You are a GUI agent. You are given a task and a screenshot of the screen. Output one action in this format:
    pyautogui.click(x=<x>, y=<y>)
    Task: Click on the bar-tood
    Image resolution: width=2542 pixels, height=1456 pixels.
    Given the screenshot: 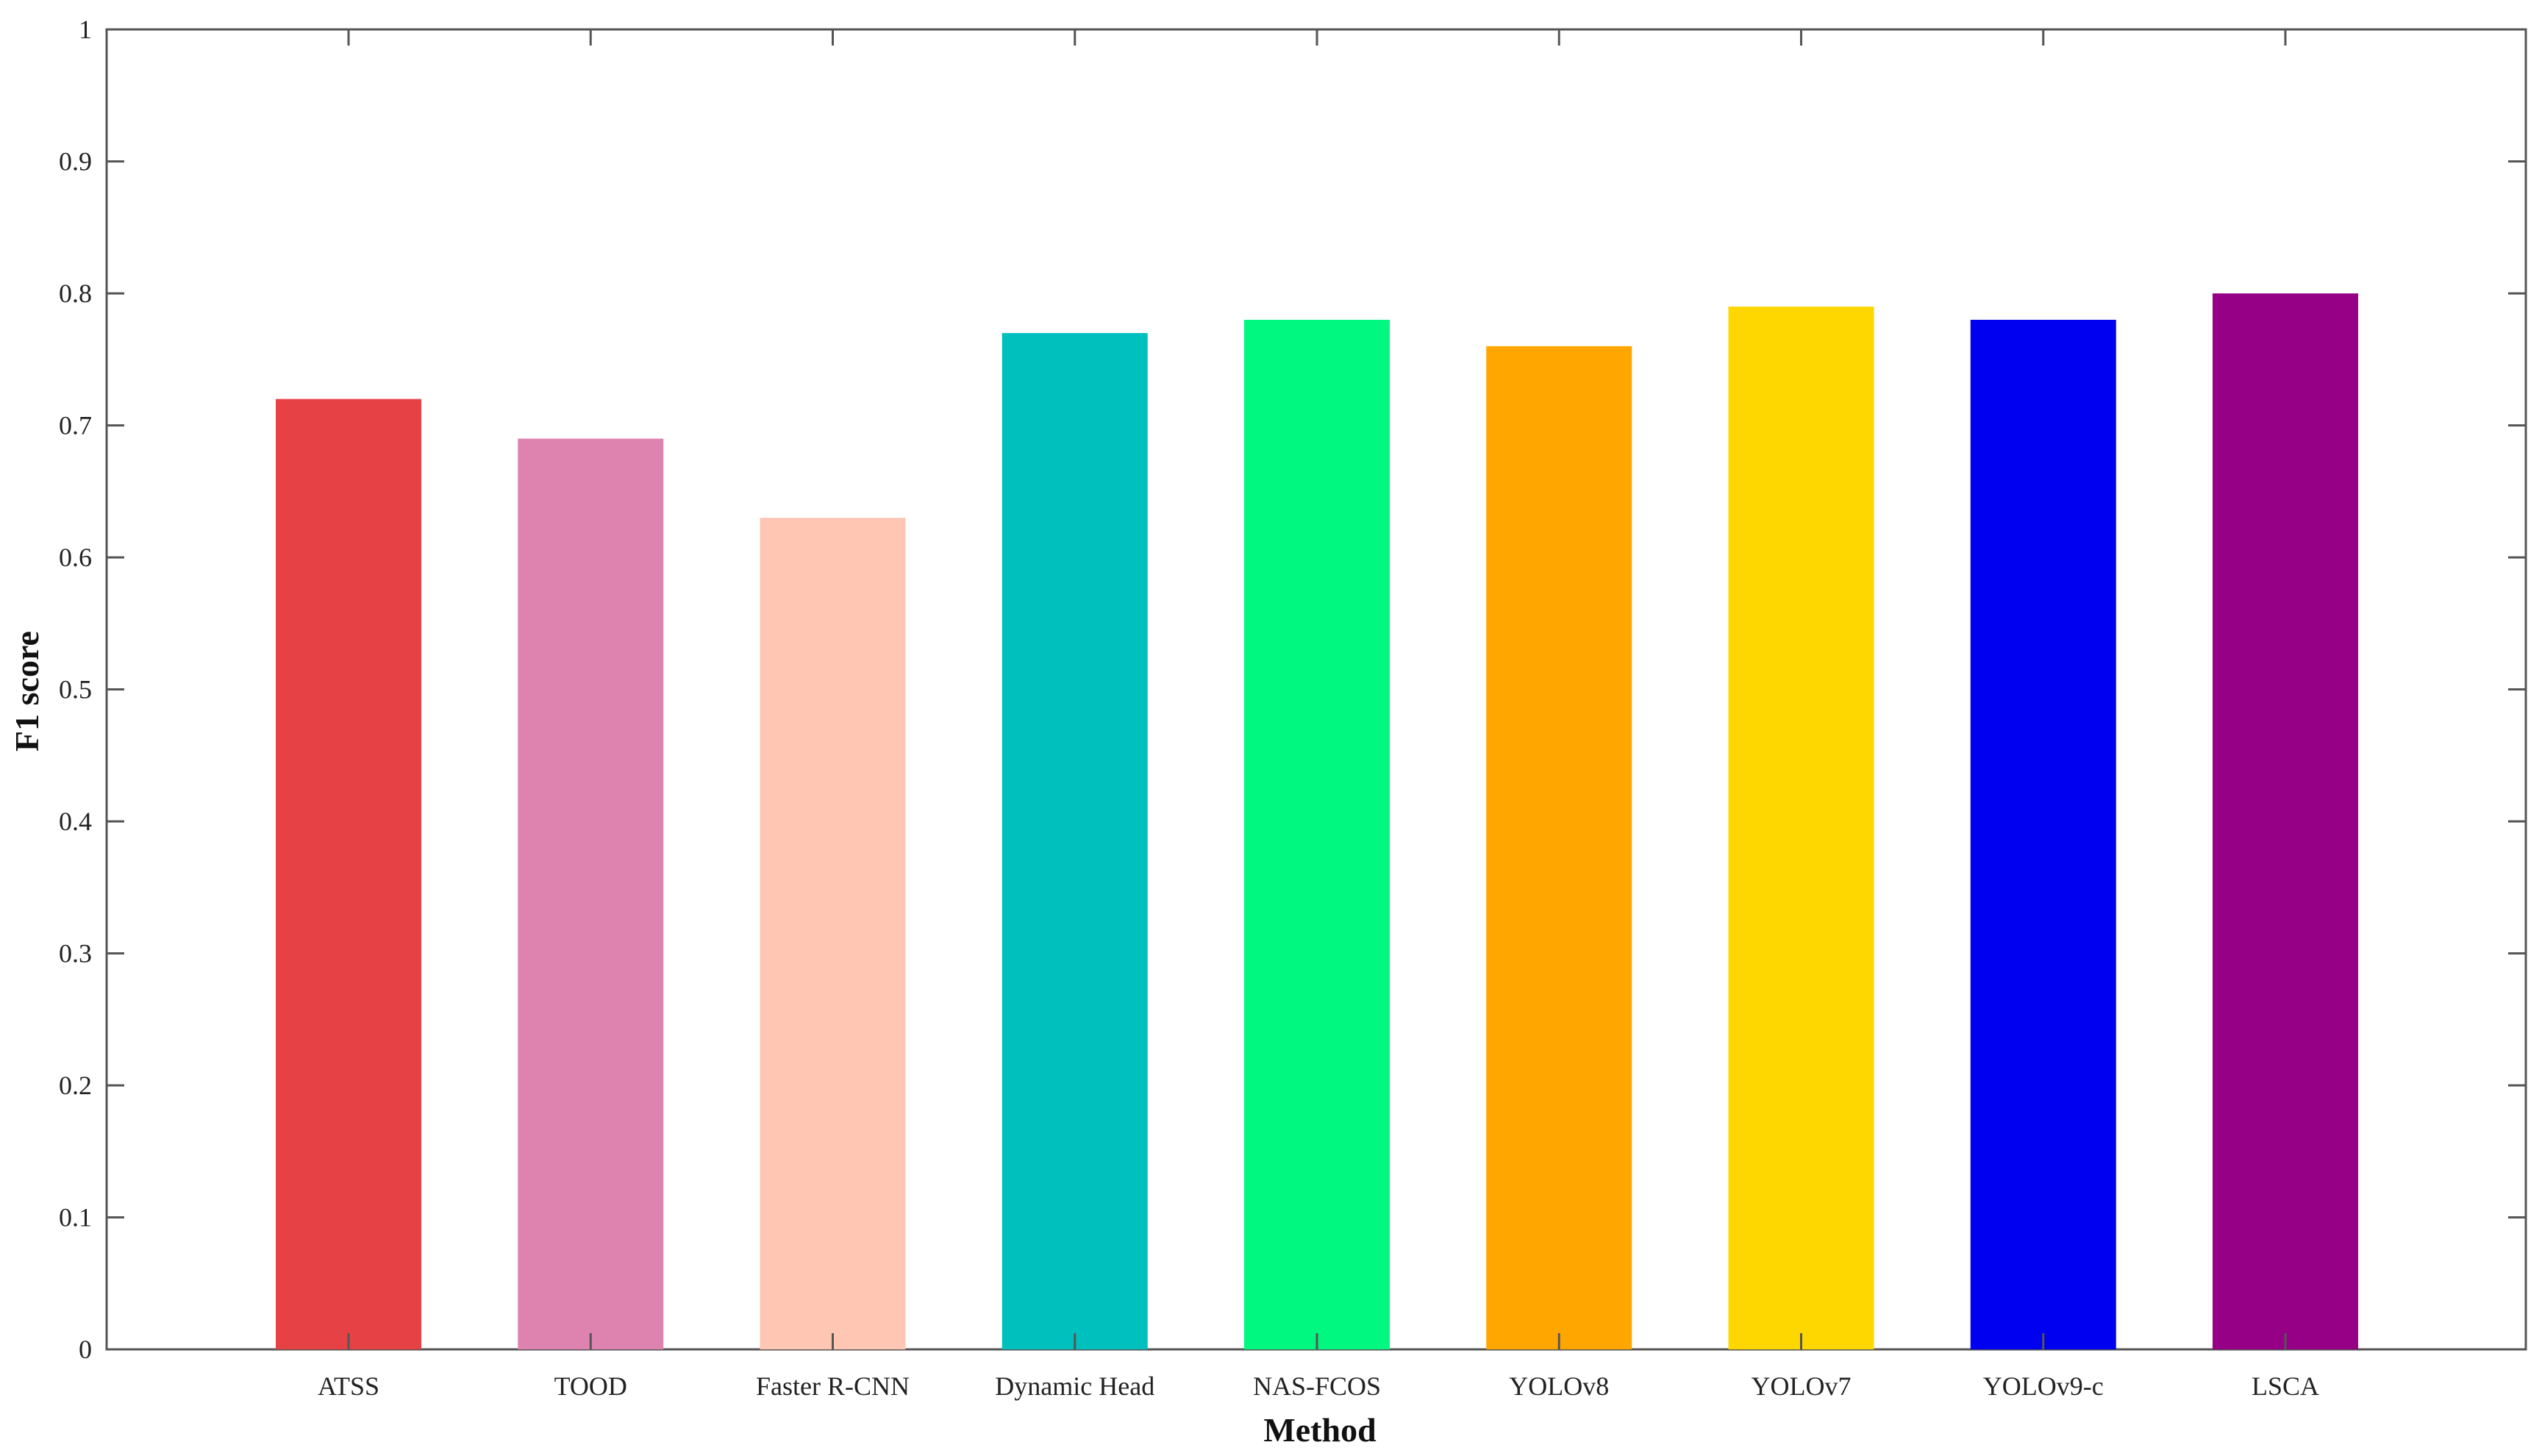 What is the action you would take?
    pyautogui.click(x=591, y=894)
    